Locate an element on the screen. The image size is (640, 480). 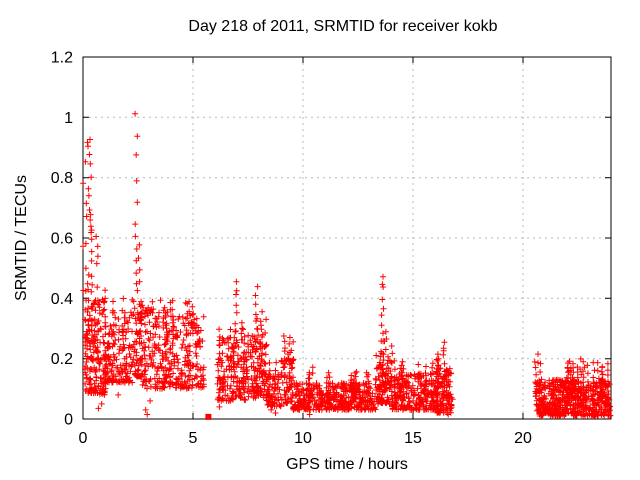
filled-square-marker is located at coordinates (208, 416).